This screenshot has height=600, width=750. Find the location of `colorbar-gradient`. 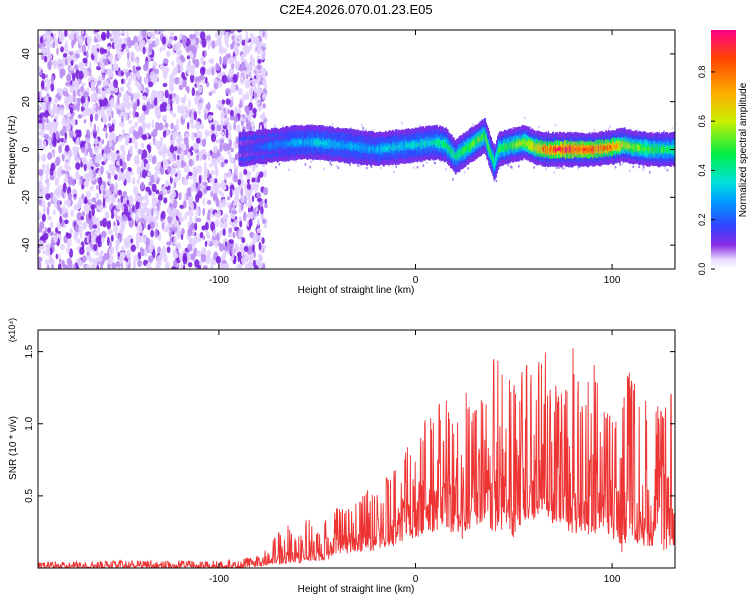

colorbar-gradient is located at coordinates (723, 149).